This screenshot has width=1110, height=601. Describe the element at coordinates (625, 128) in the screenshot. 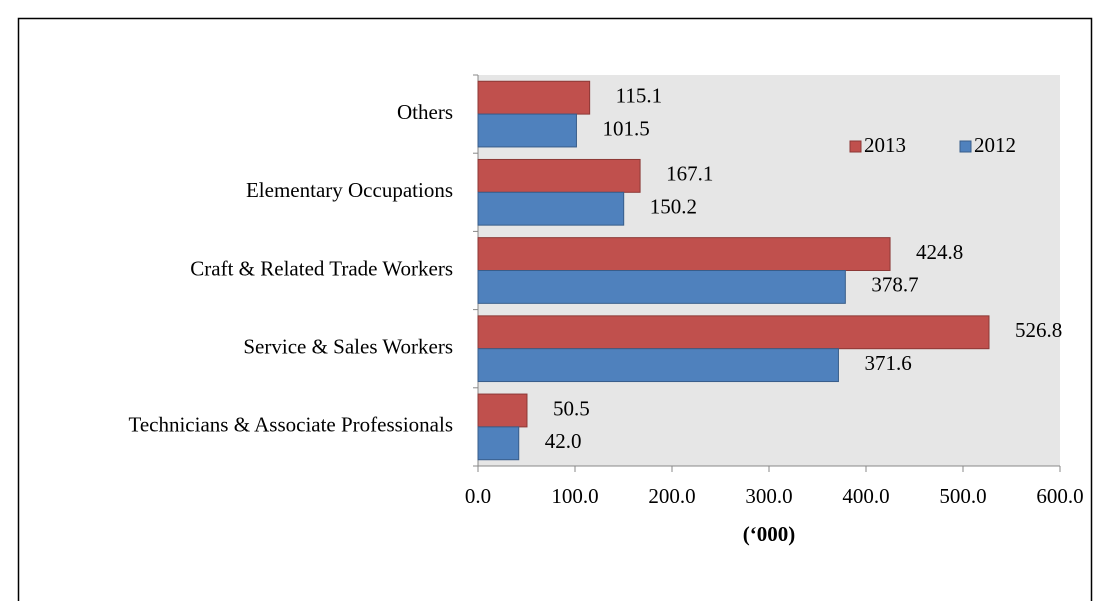

I see `value-label: 101.5` at that location.